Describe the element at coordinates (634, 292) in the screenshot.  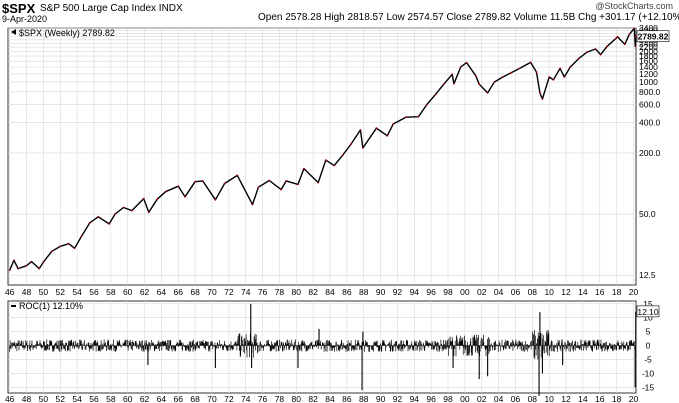
I see `x-tick-label: 20` at that location.